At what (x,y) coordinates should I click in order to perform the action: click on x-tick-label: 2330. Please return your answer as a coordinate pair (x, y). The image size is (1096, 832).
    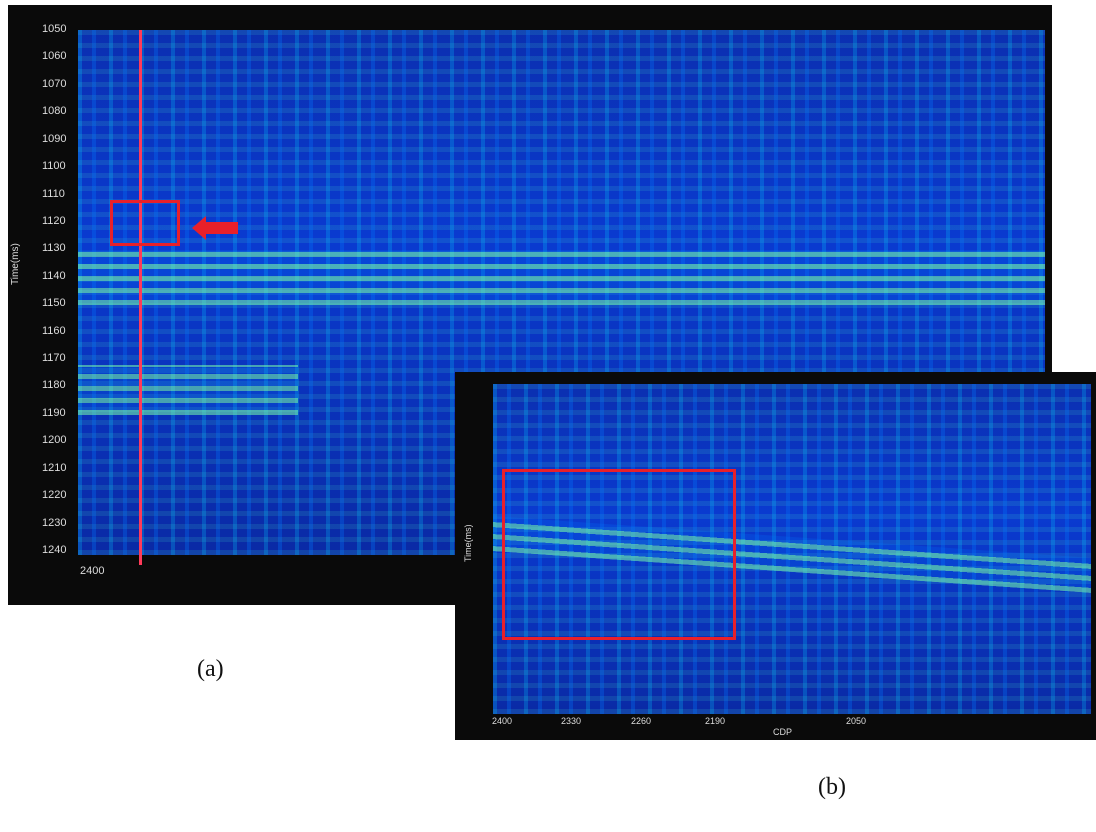
    Looking at the image, I should click on (571, 721).